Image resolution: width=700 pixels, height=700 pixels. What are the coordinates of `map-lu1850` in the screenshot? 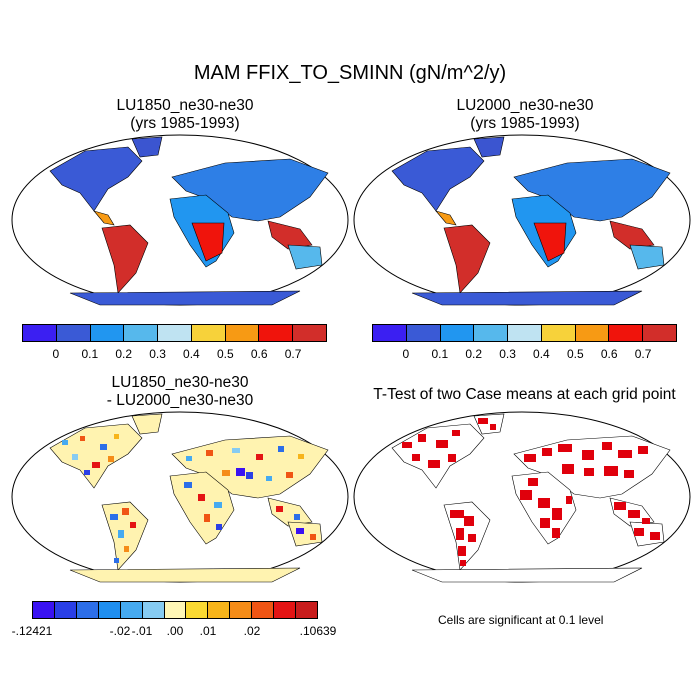 It's located at (180, 220).